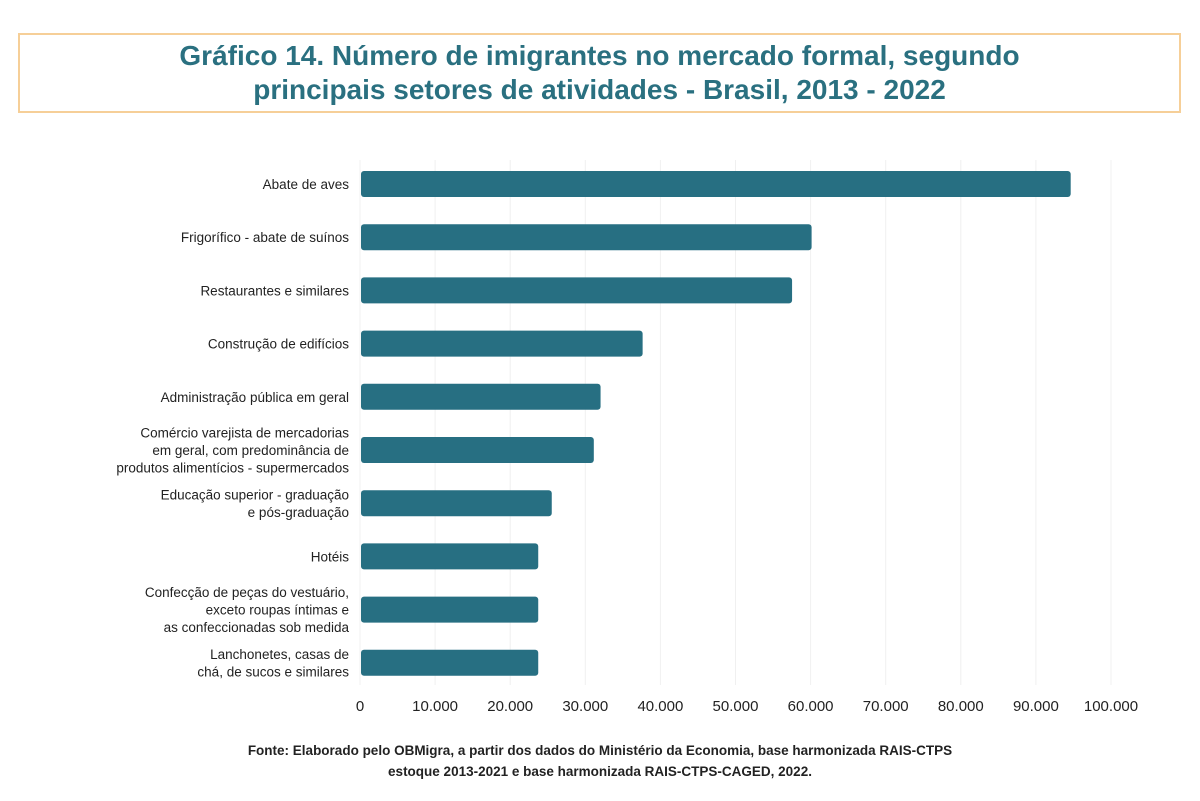 The image size is (1200, 801). I want to click on x-tick-label: 0, so click(360, 706).